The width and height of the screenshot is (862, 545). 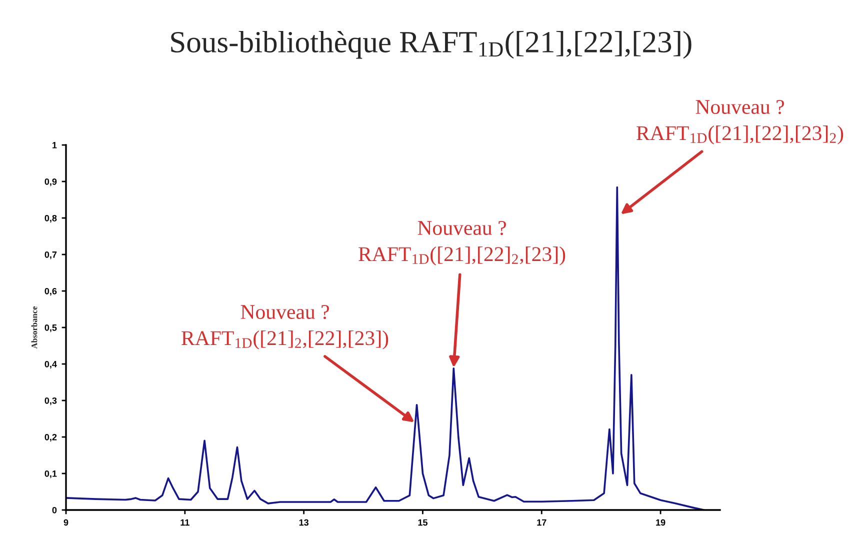 I want to click on x-tick-label: 19, so click(x=661, y=522).